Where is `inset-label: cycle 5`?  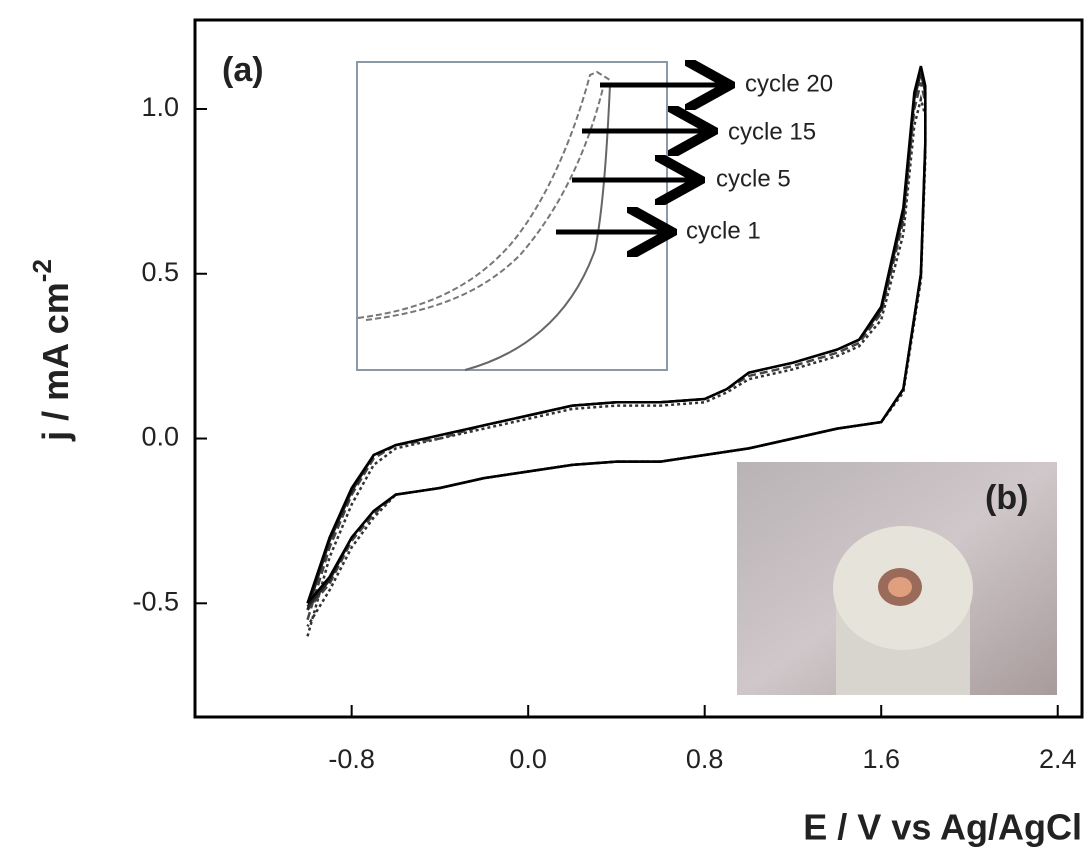 inset-label: cycle 5 is located at coordinates (753, 178).